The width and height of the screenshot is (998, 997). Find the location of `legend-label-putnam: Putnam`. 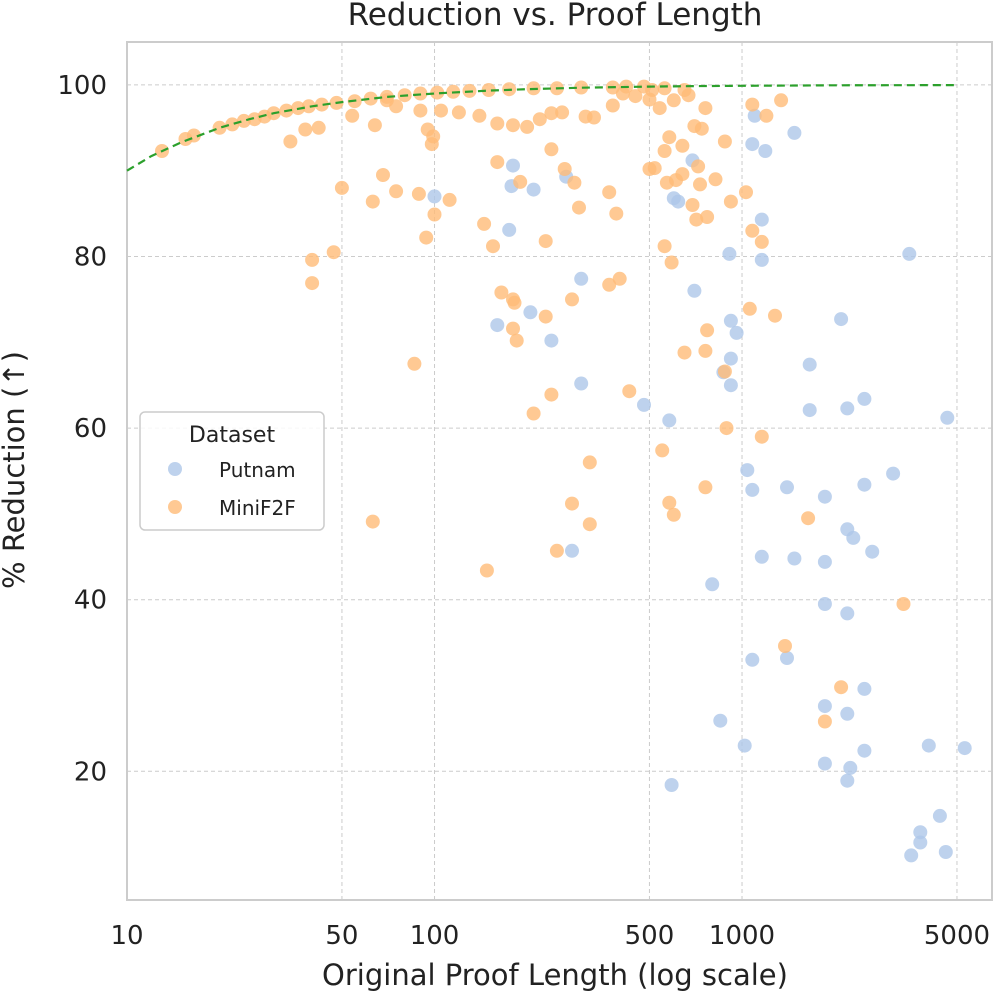

legend-label-putnam: Putnam is located at coordinates (257, 470).